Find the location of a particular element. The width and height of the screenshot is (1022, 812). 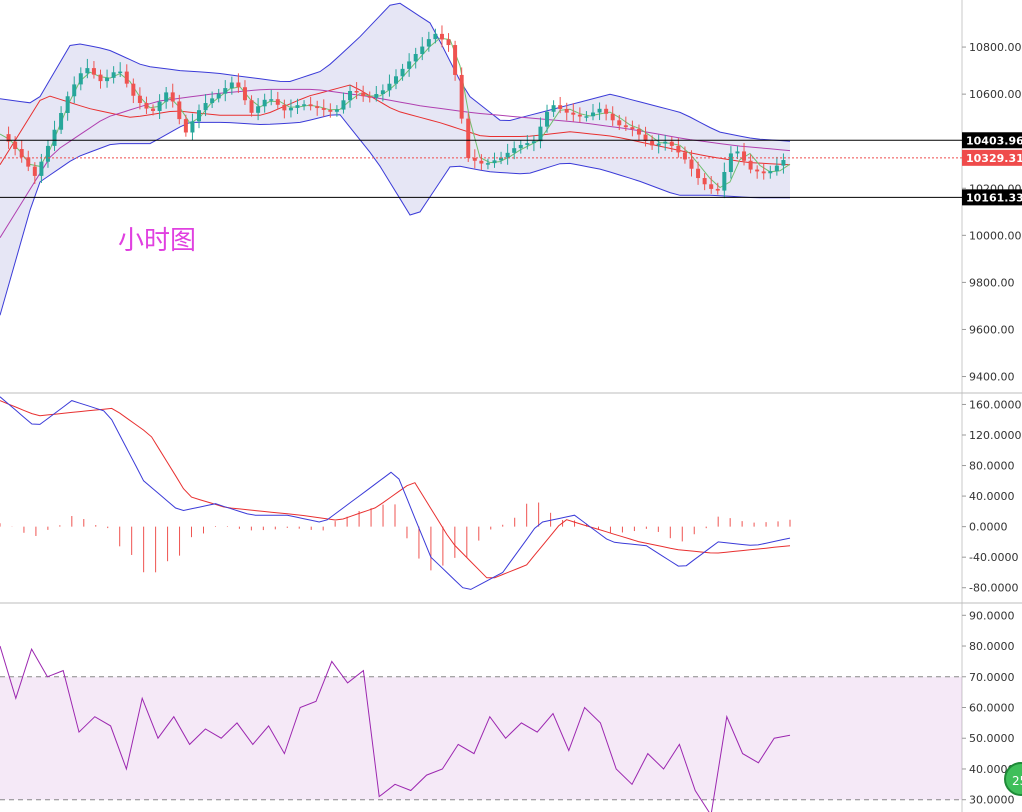

price-axis-tick: 9400.00 is located at coordinates (992, 377).